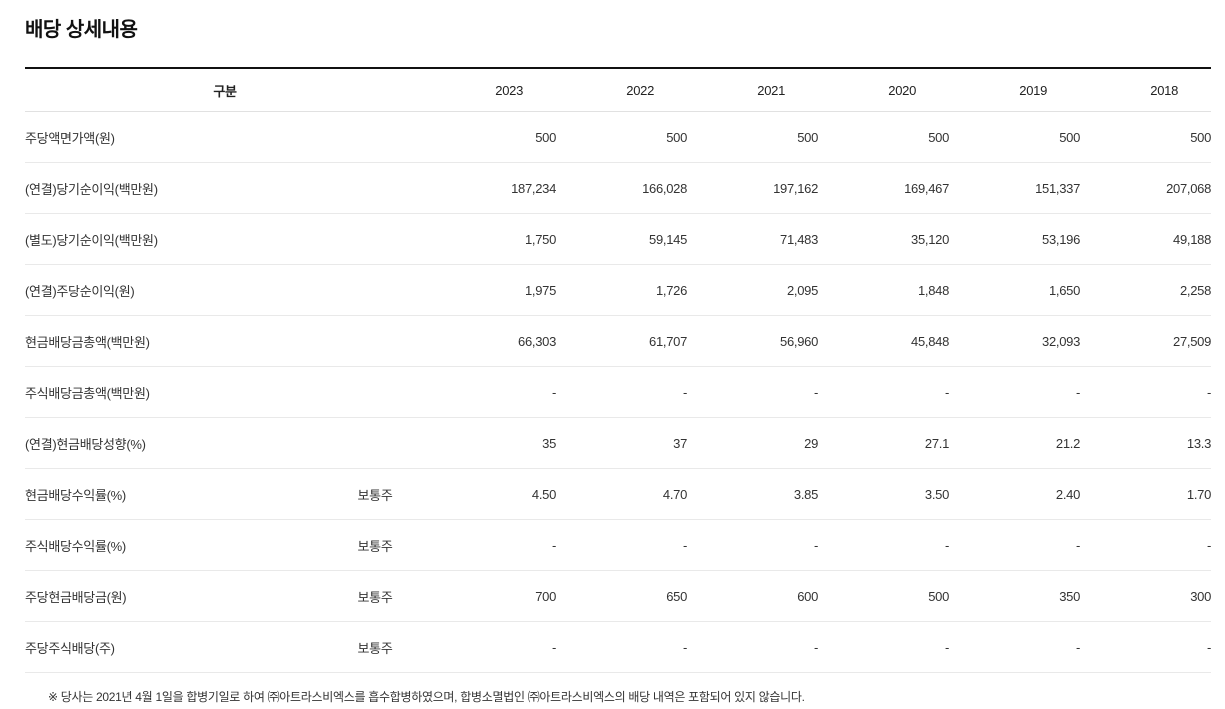 This screenshot has width=1225, height=709. I want to click on value-cell: 151,337, so click(1014, 188).